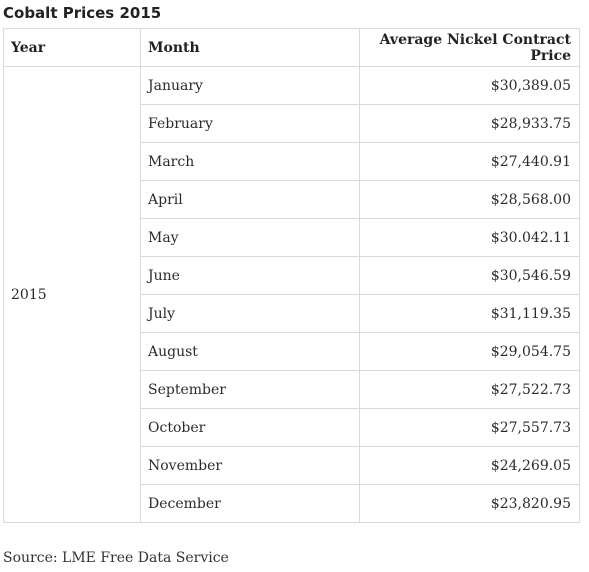 This screenshot has width=589, height=572. What do you see at coordinates (469, 123) in the screenshot?
I see `price-cell: $28,933.75` at bounding box center [469, 123].